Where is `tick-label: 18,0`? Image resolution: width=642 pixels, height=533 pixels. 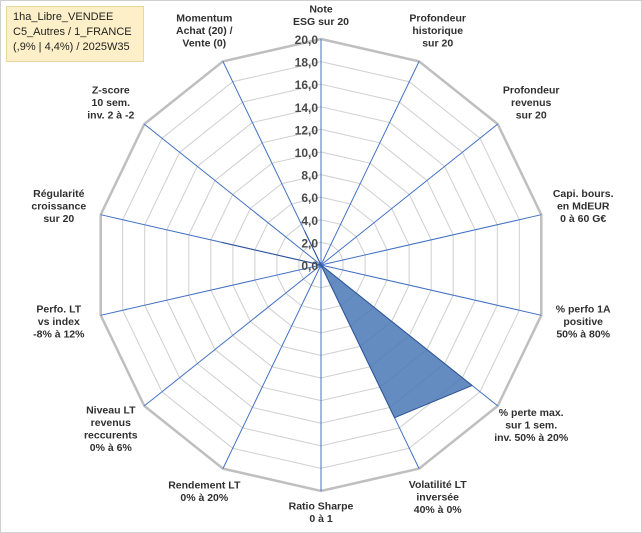 tick-label: 18,0 is located at coordinates (307, 63).